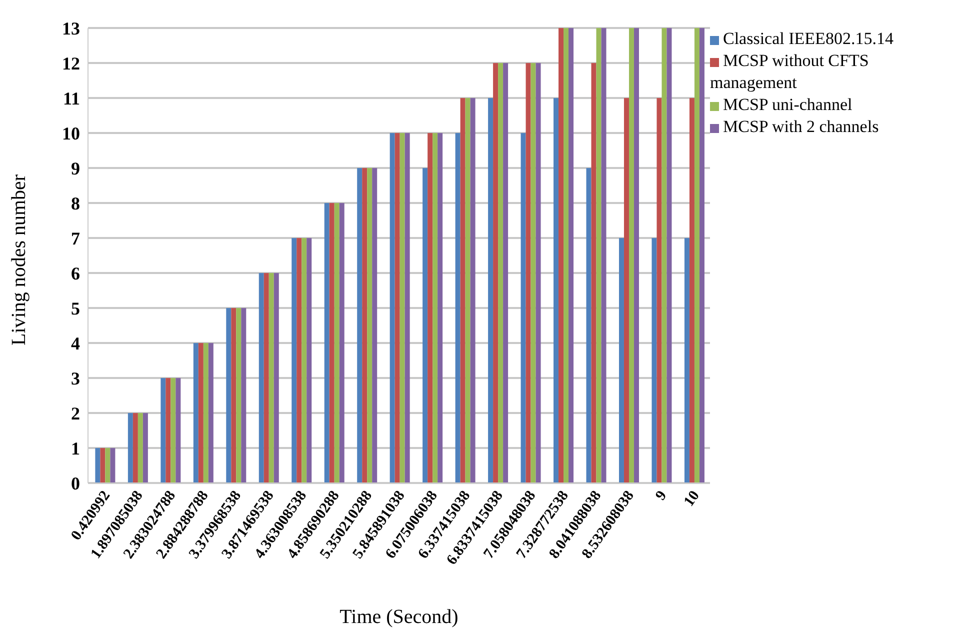 Image resolution: width=968 pixels, height=641 pixels. What do you see at coordinates (75, 238) in the screenshot?
I see `y-tick-label: 7` at bounding box center [75, 238].